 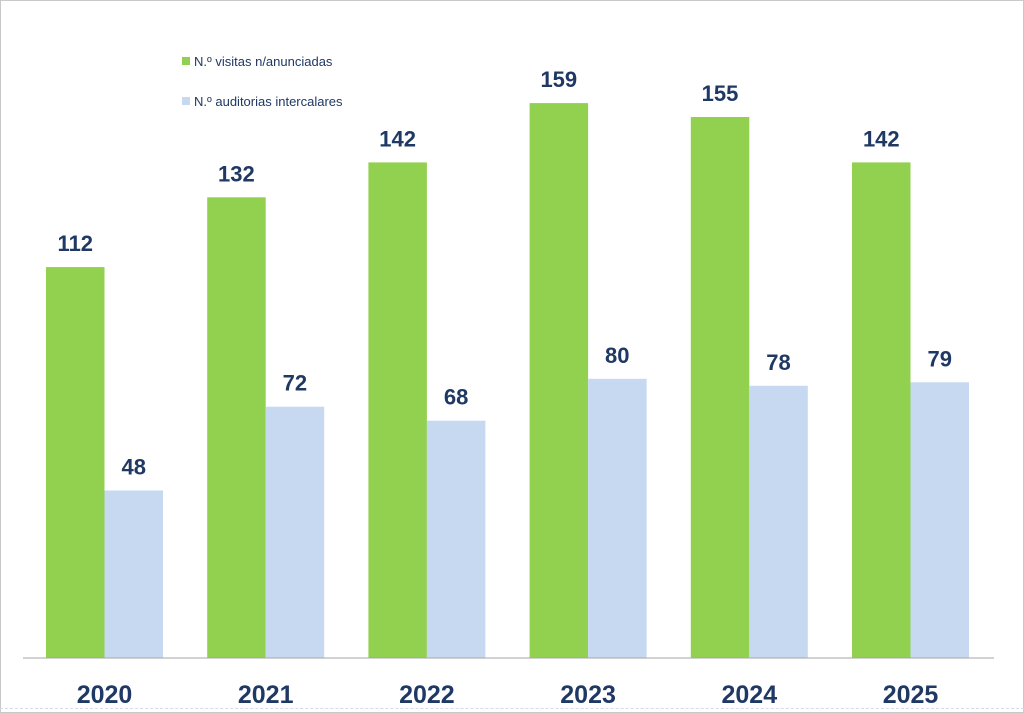 I want to click on value-label-visitas-2023: 159, so click(x=558, y=79).